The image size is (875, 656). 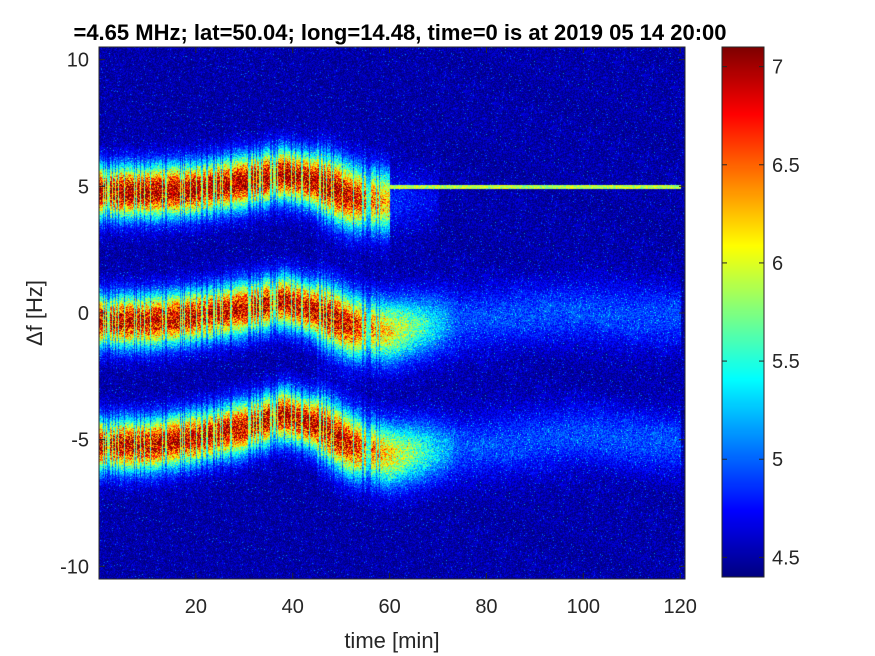 What do you see at coordinates (196, 607) in the screenshot?
I see `x-tick-label: 20` at bounding box center [196, 607].